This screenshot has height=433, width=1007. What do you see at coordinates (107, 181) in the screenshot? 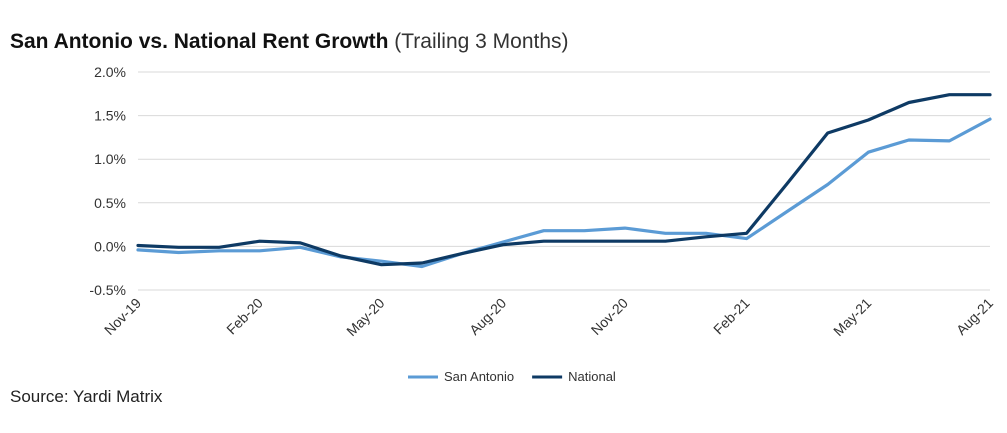
I see `y-axis-ticks: -0.5% 0.0% 0.5% 1.0% 1.5% 2.0%` at bounding box center [107, 181].